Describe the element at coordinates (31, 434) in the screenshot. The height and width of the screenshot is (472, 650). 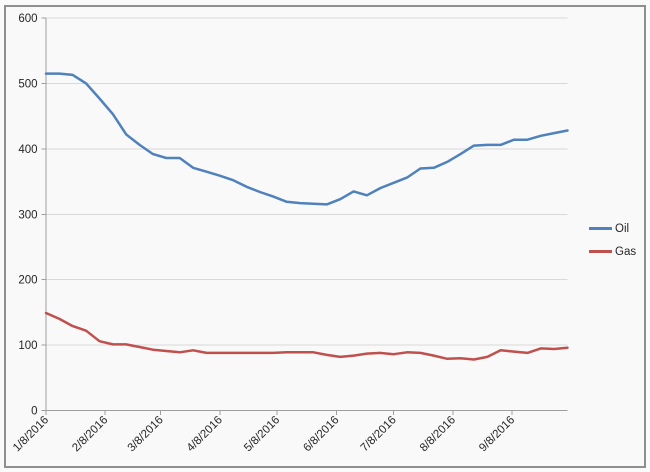
I see `x-axis-label: 1/8/2016` at that location.